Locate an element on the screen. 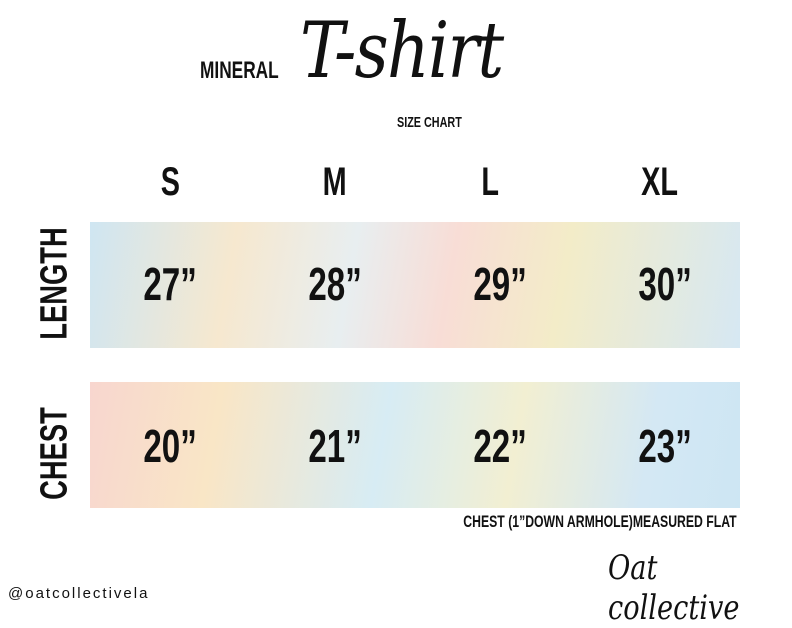 The image size is (792, 628). length-value-m: 28” is located at coordinates (335, 284).